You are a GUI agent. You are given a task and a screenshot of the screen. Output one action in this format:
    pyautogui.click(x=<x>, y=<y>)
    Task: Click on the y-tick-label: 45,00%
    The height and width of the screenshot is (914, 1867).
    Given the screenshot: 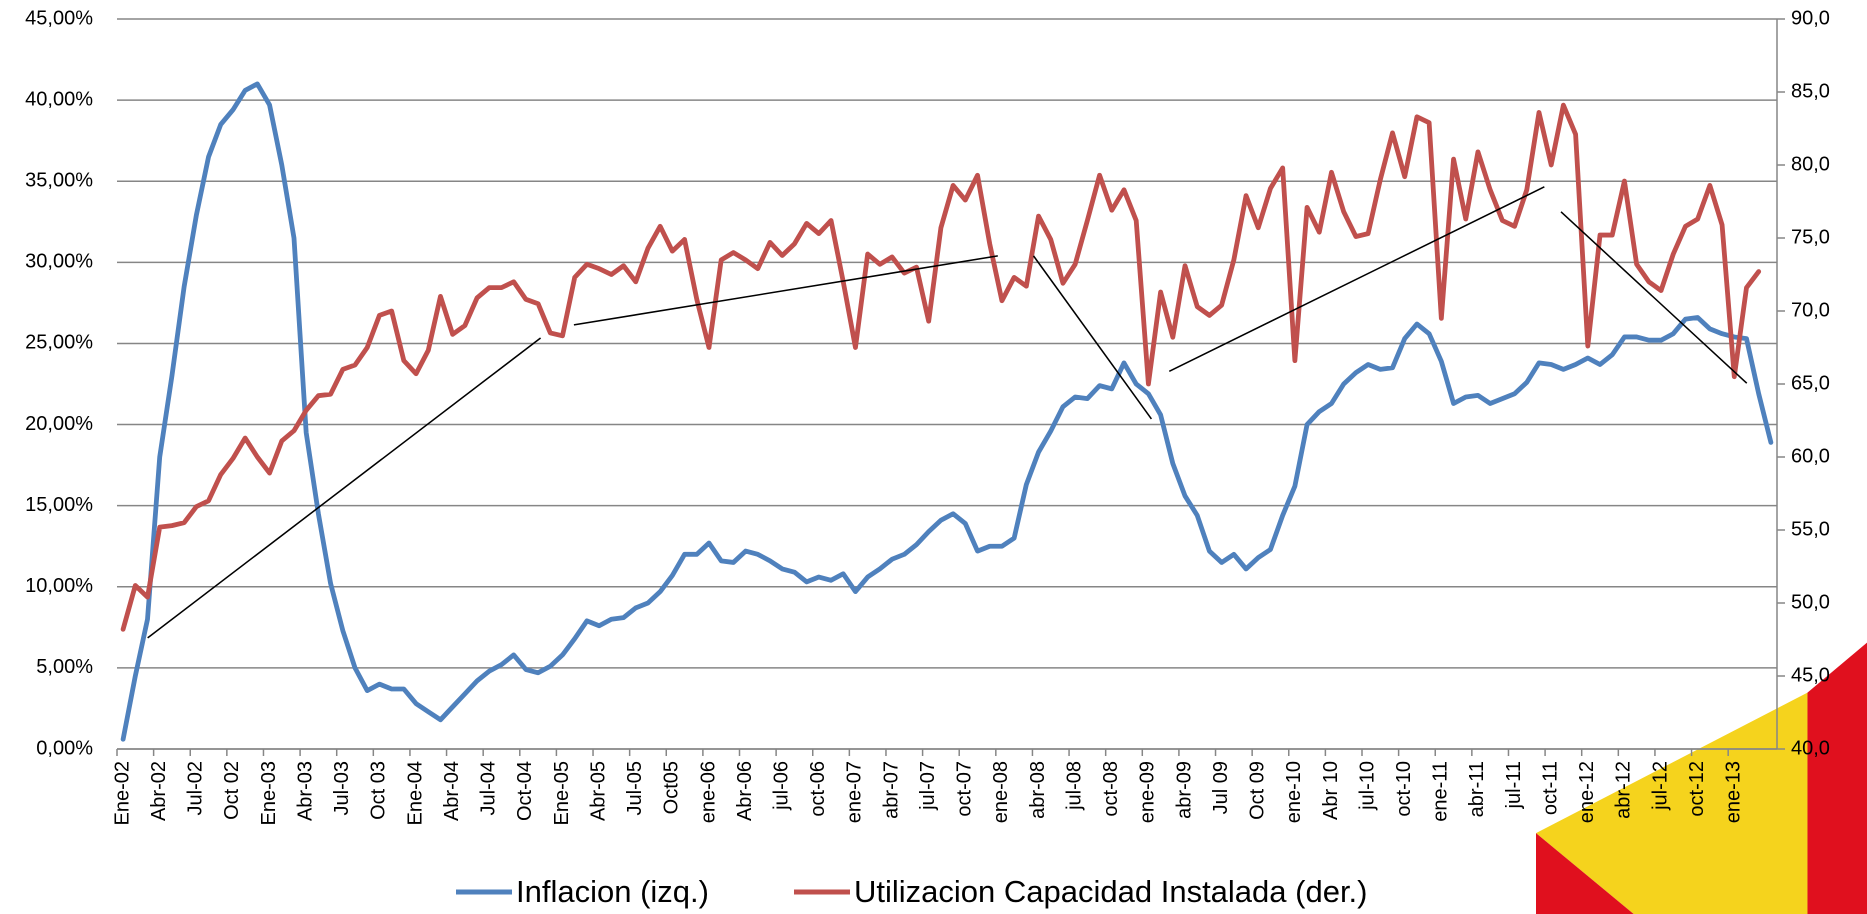 What is the action you would take?
    pyautogui.click(x=59, y=18)
    